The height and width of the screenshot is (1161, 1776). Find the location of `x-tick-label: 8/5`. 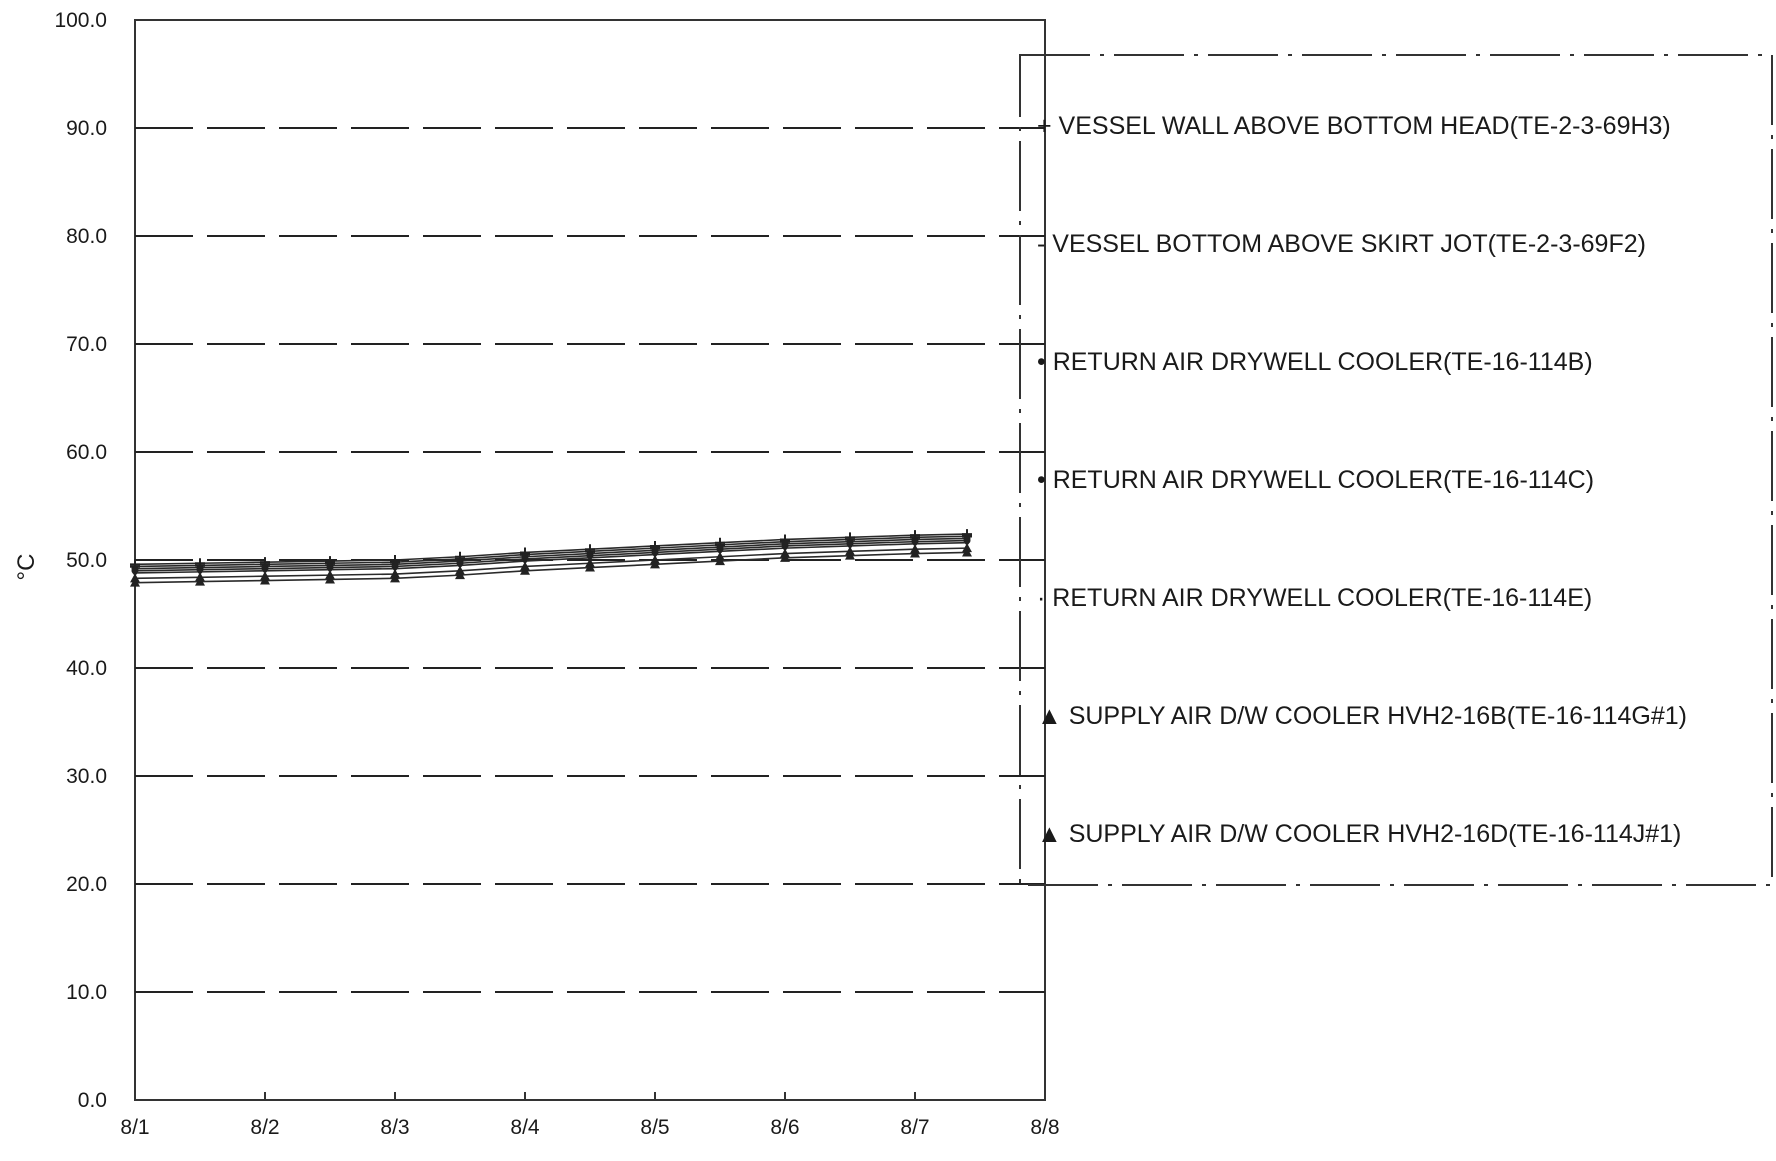

x-tick-label: 8/5 is located at coordinates (654, 1127).